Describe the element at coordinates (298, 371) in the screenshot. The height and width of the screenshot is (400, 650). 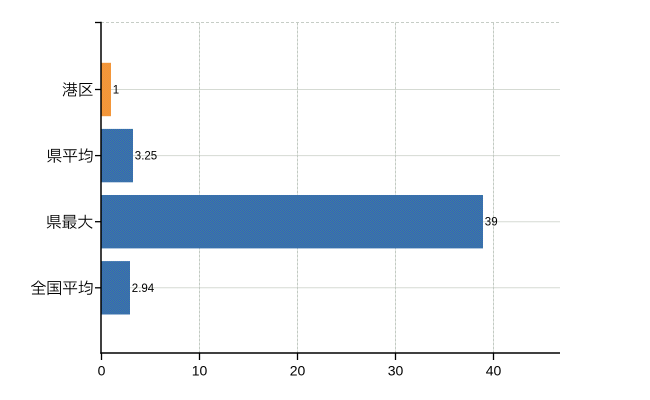
I see `svg-text: 20` at that location.